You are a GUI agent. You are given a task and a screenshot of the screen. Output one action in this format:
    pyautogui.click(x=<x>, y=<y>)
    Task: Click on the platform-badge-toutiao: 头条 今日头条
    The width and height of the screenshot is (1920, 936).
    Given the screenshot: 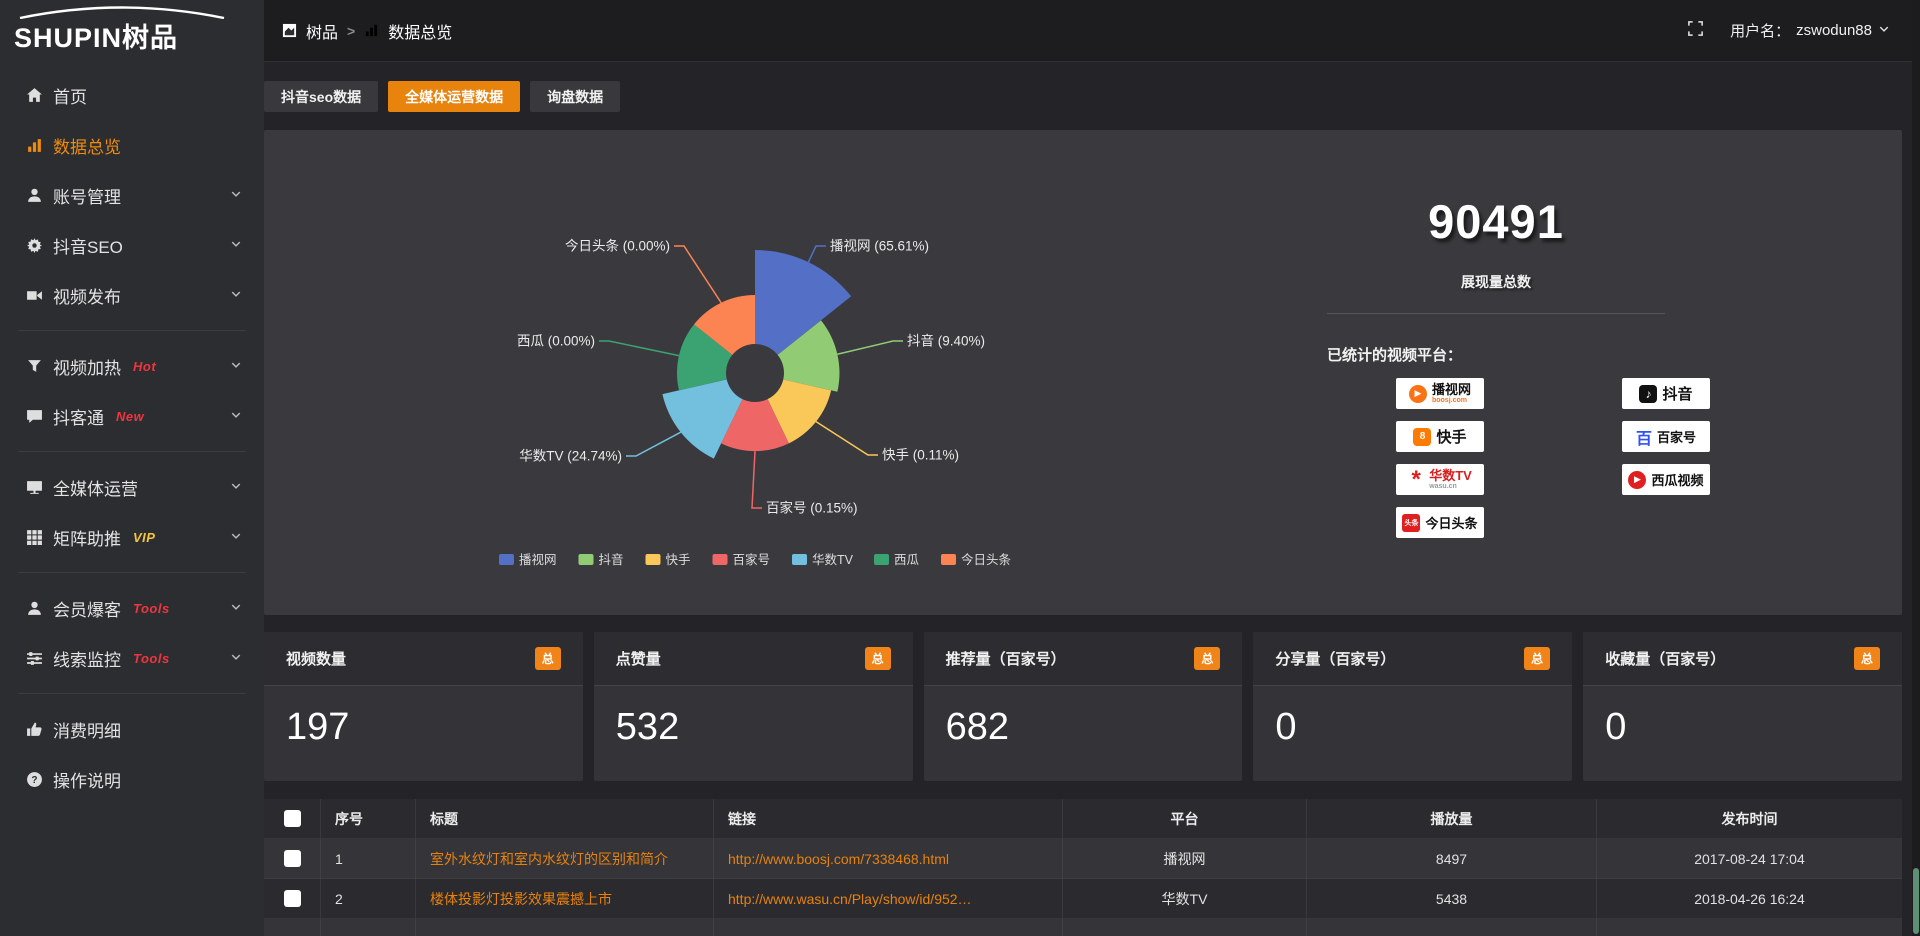 What is the action you would take?
    pyautogui.click(x=1440, y=522)
    